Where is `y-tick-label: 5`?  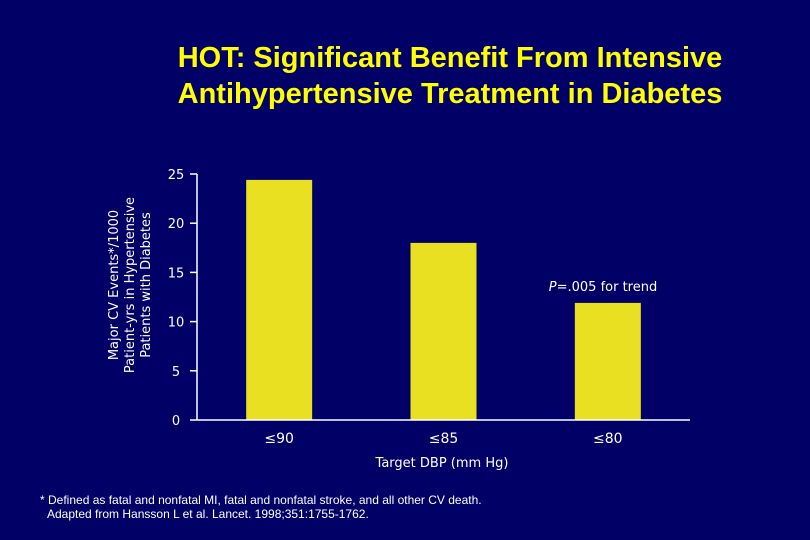 y-tick-label: 5 is located at coordinates (176, 372).